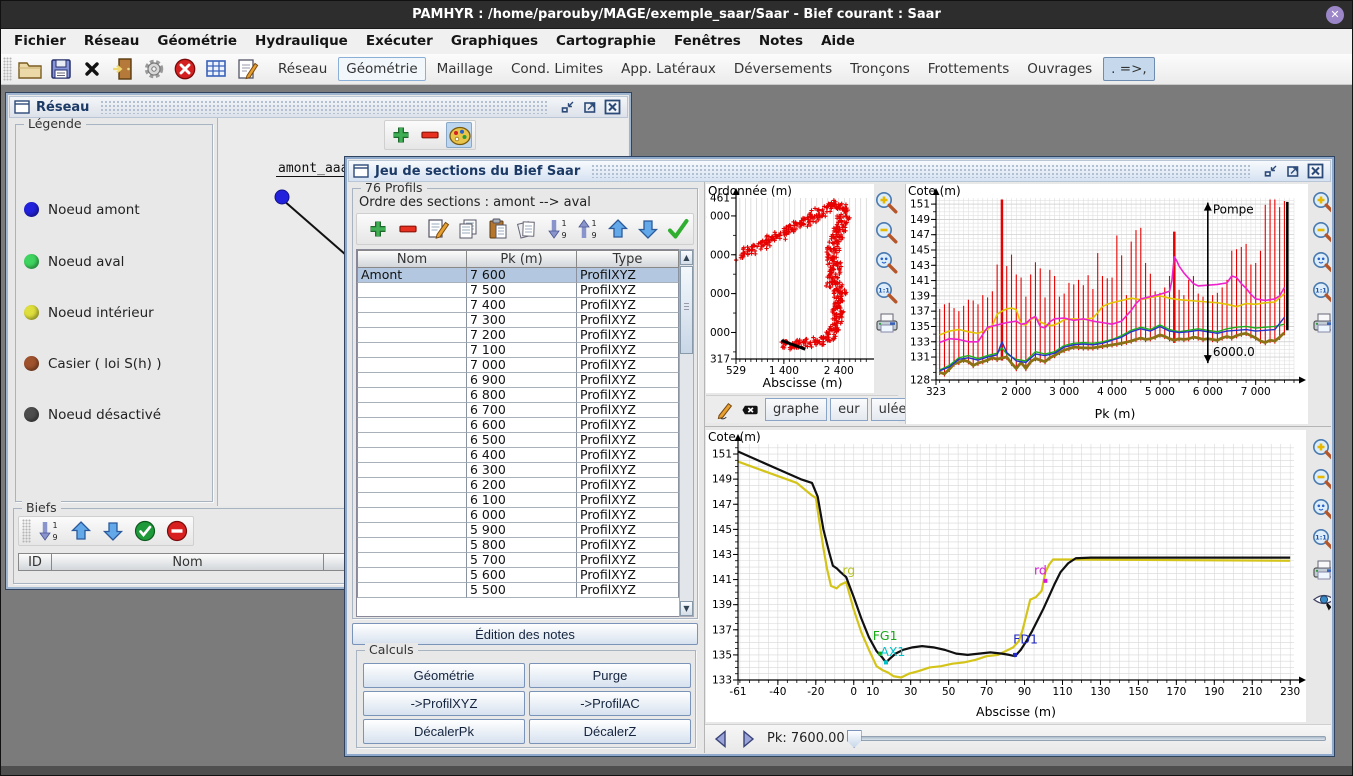  I want to click on section-row: 6 200 ProfilXYZ, so click(518, 485).